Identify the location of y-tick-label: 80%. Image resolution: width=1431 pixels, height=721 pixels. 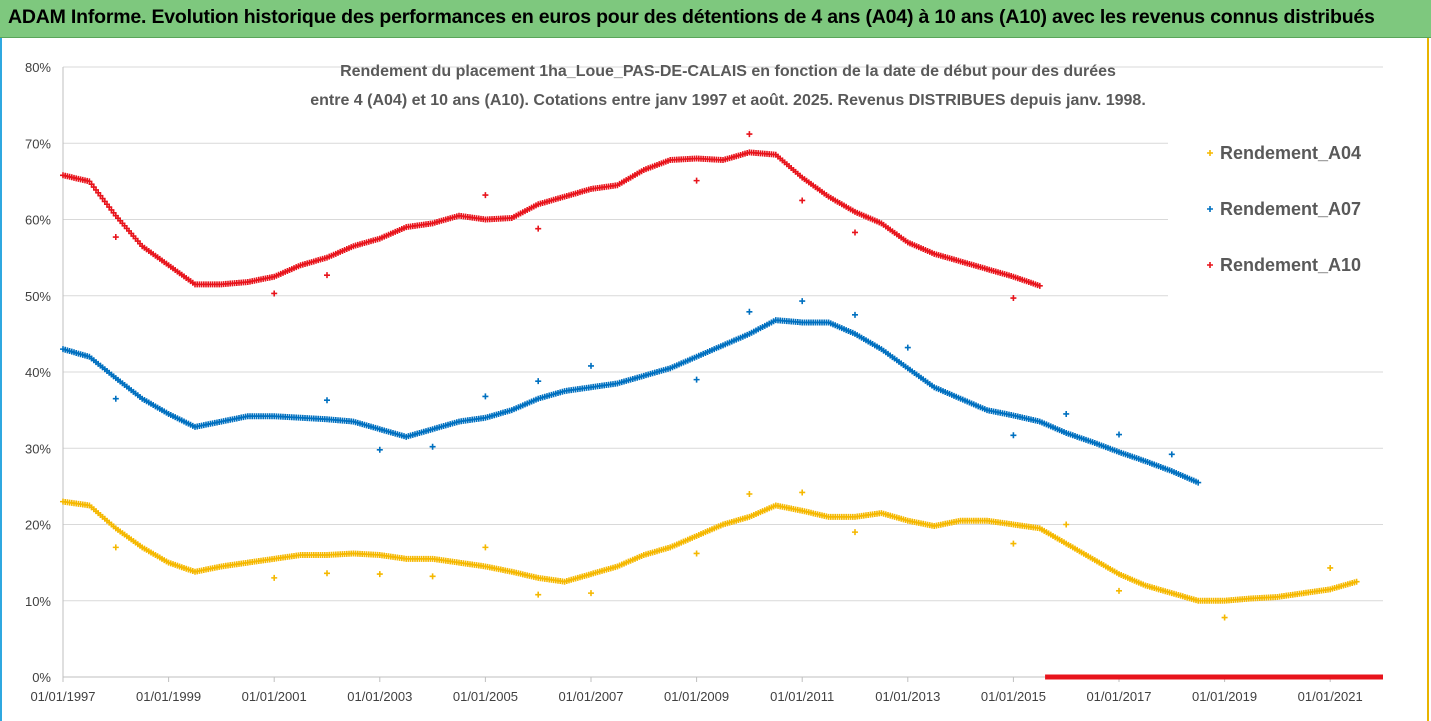
(38, 67).